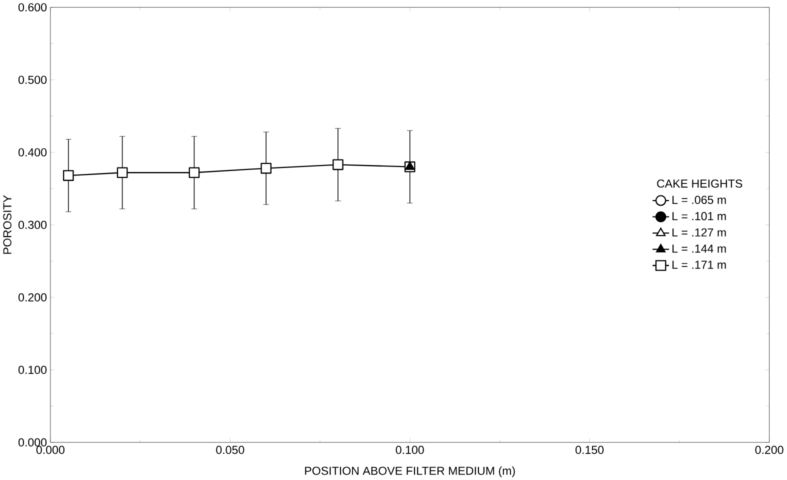 The image size is (787, 480). What do you see at coordinates (590, 450) in the screenshot?
I see `x-tick-label: 0.150` at bounding box center [590, 450].